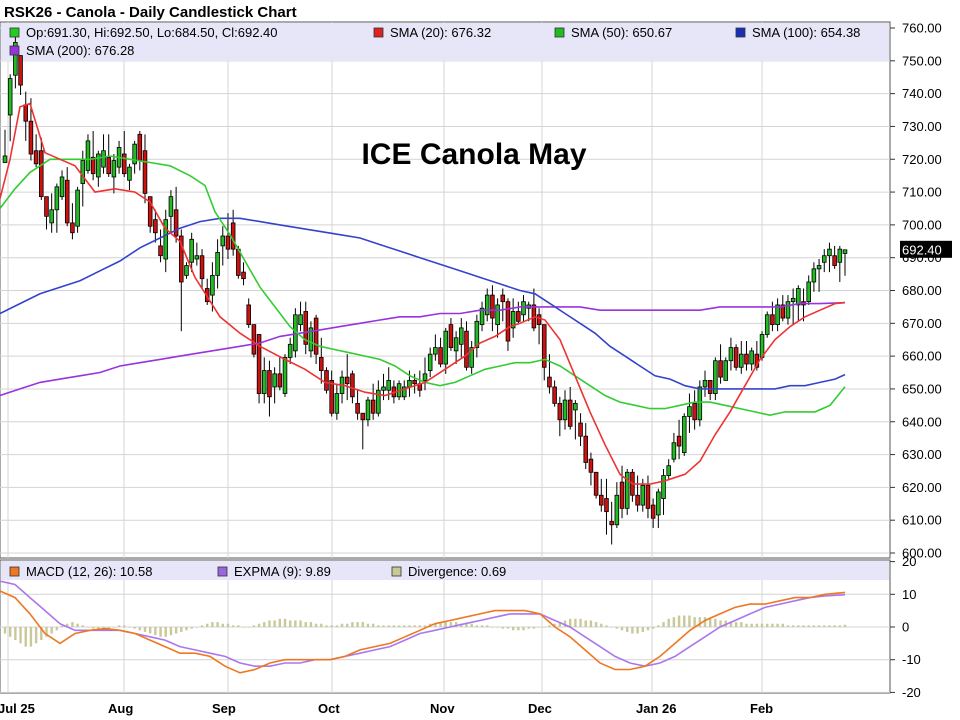 The width and height of the screenshot is (960, 720). I want to click on legend-entry: SMA (20): 676.32, so click(440, 32).